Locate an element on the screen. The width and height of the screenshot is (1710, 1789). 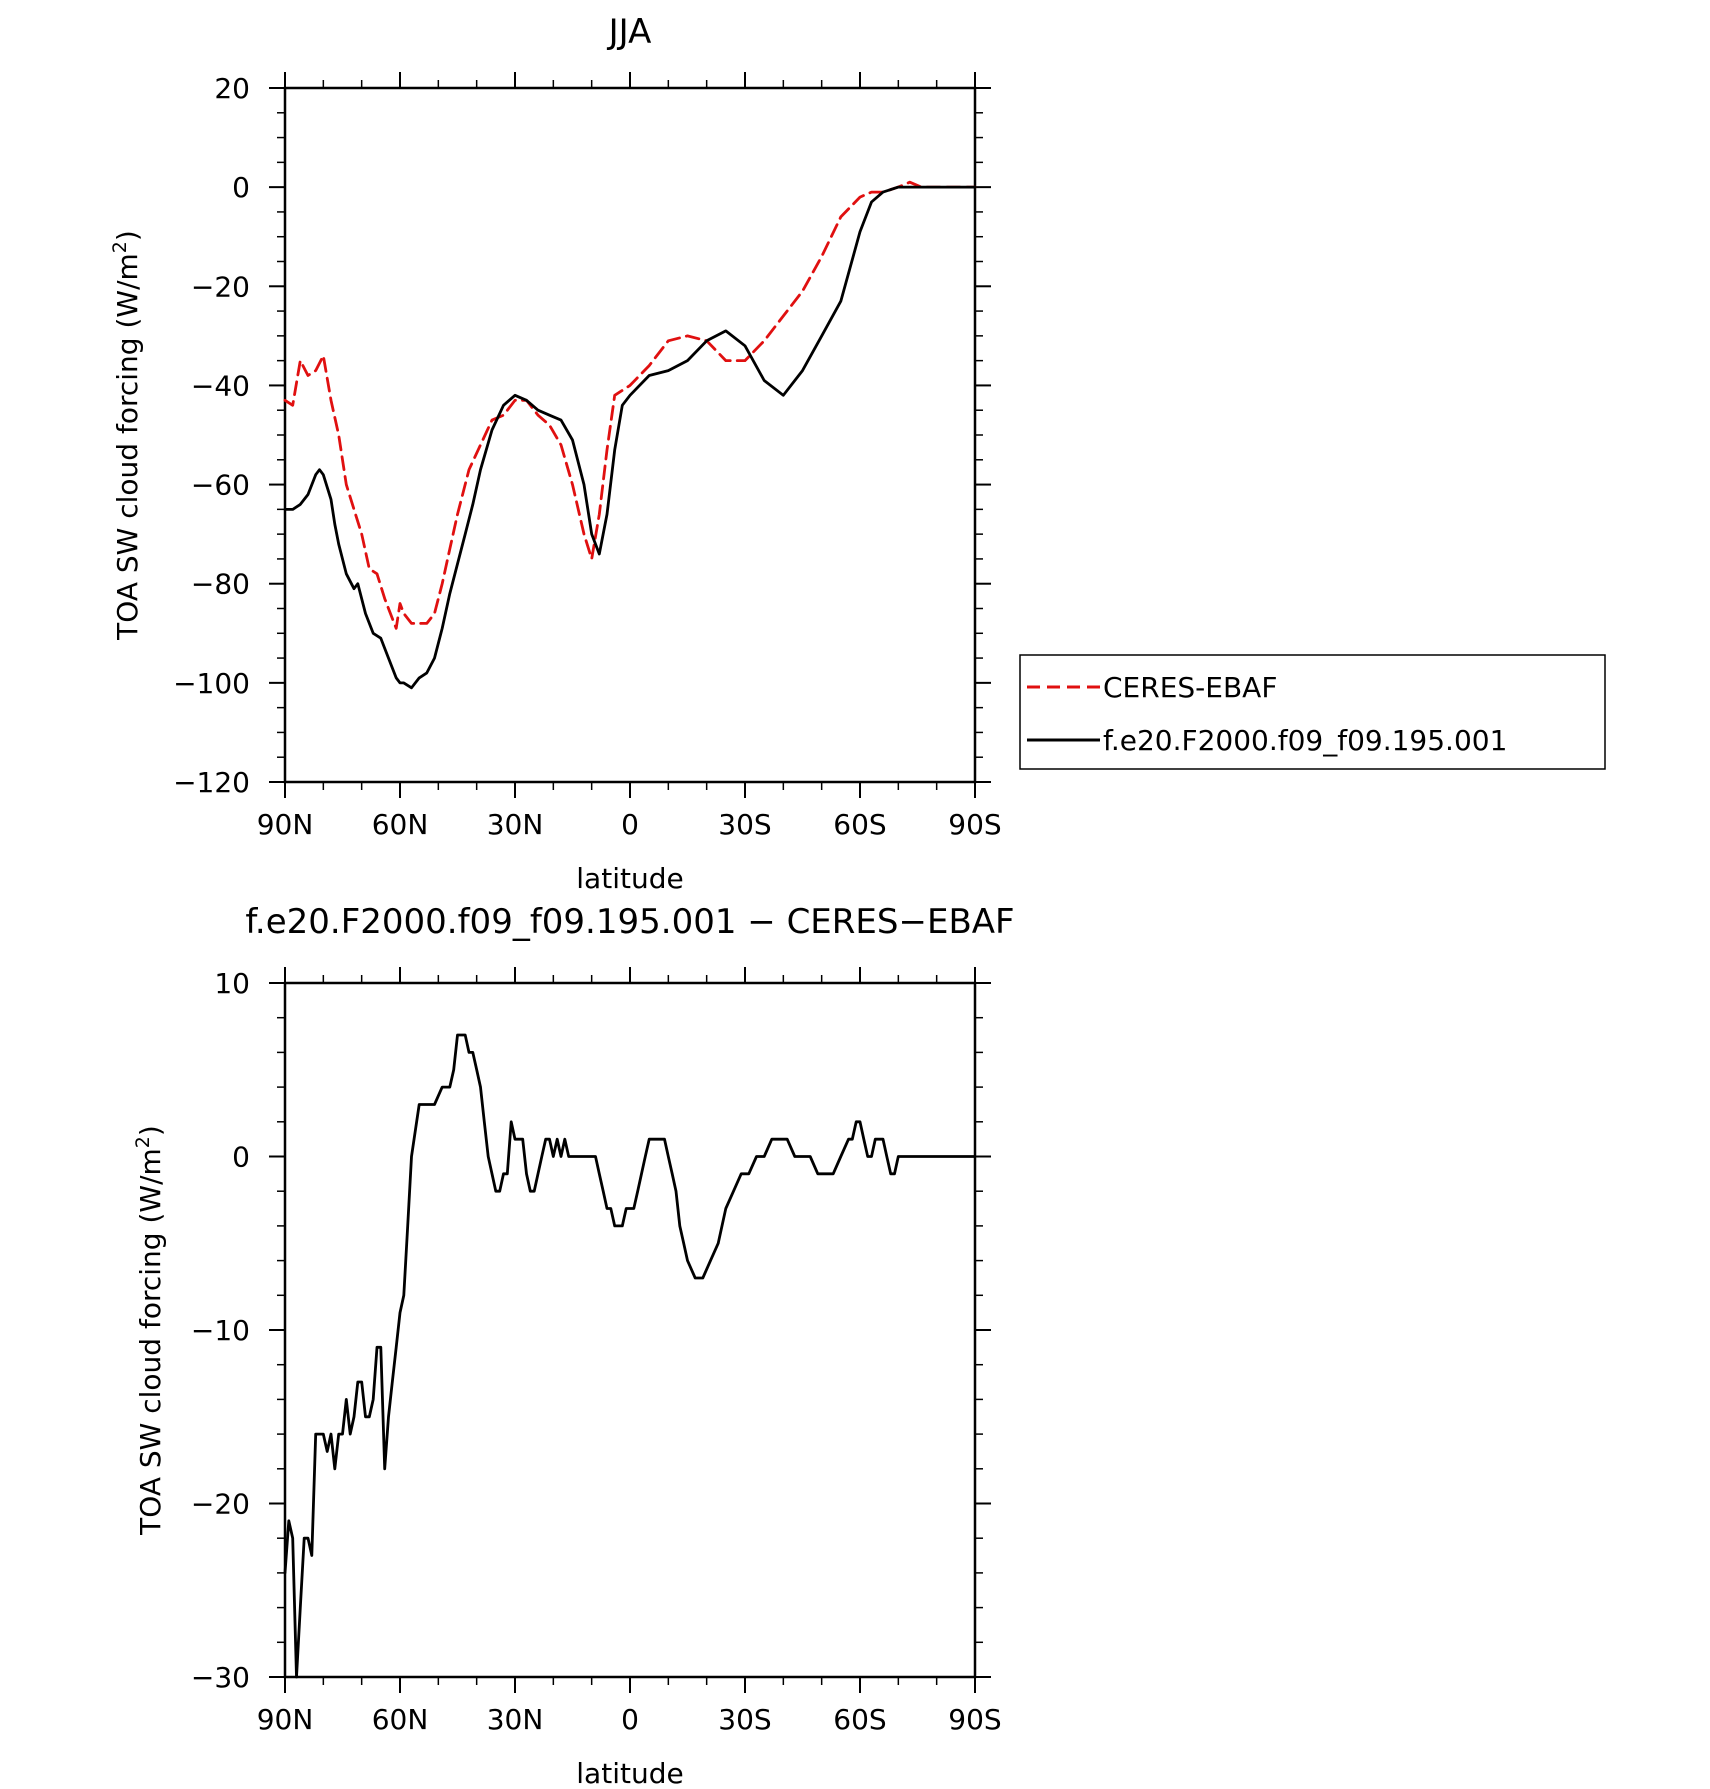
y-tick-label: 10 is located at coordinates (232, 983).